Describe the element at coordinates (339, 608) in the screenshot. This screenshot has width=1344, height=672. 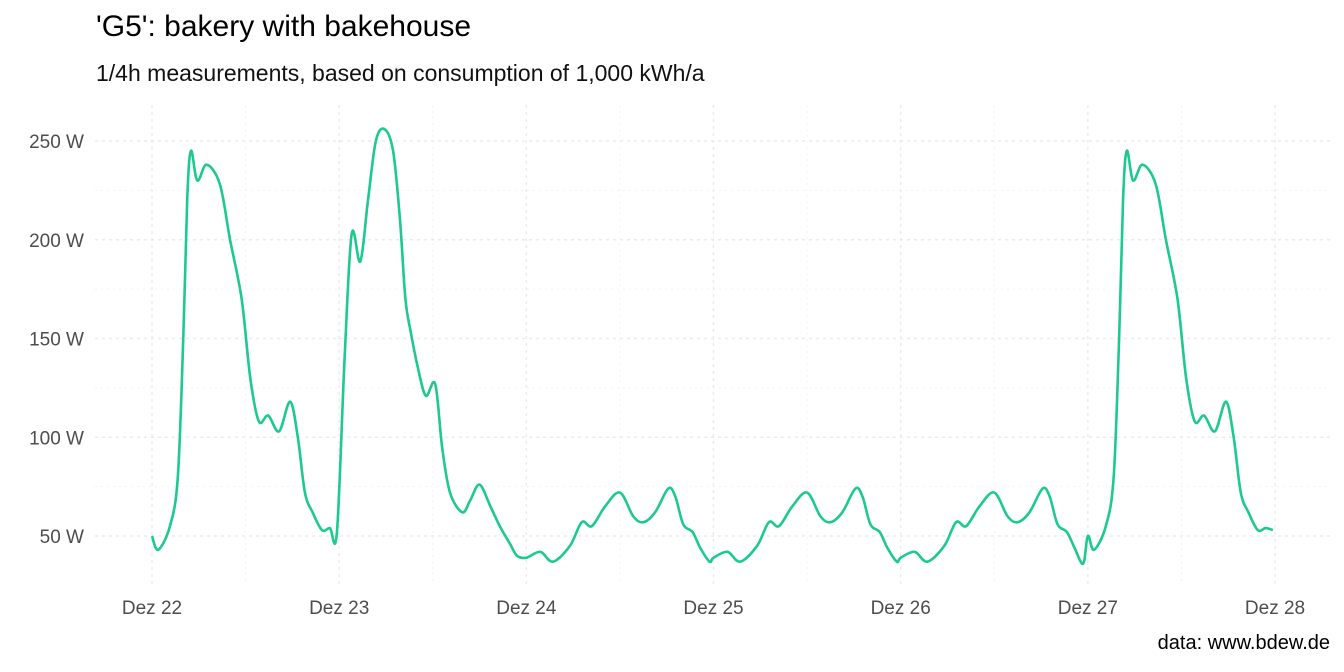
I see `x-tick-label: Dez 23` at that location.